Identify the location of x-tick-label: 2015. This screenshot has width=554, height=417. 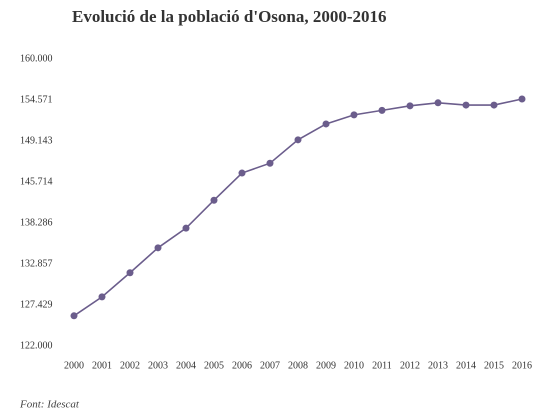
(494, 365).